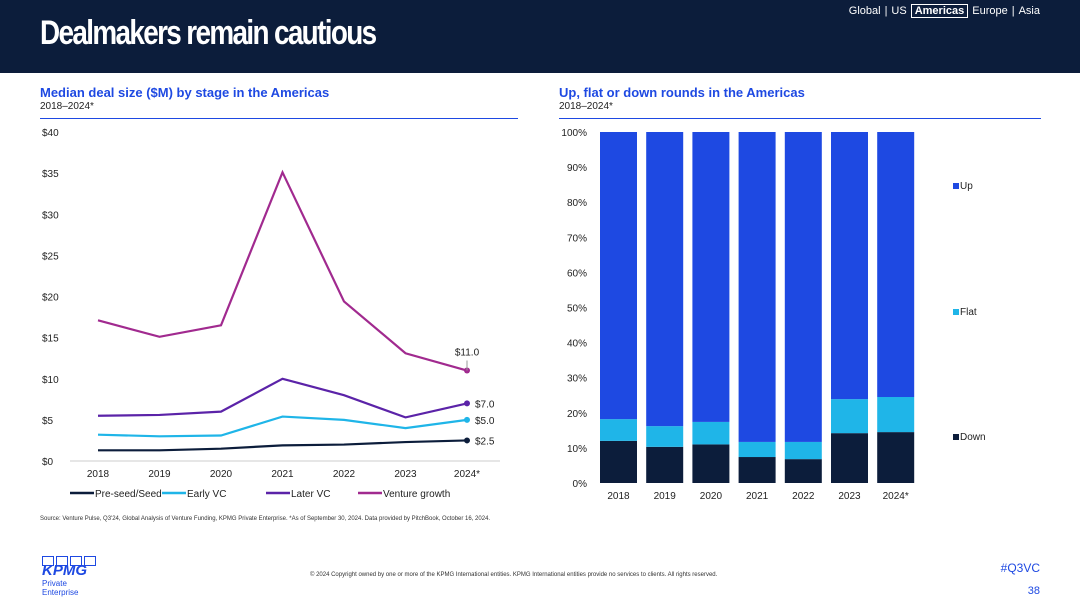 The height and width of the screenshot is (608, 1080). Describe the element at coordinates (939, 11) in the screenshot. I see `nav-americas: Americas` at that location.